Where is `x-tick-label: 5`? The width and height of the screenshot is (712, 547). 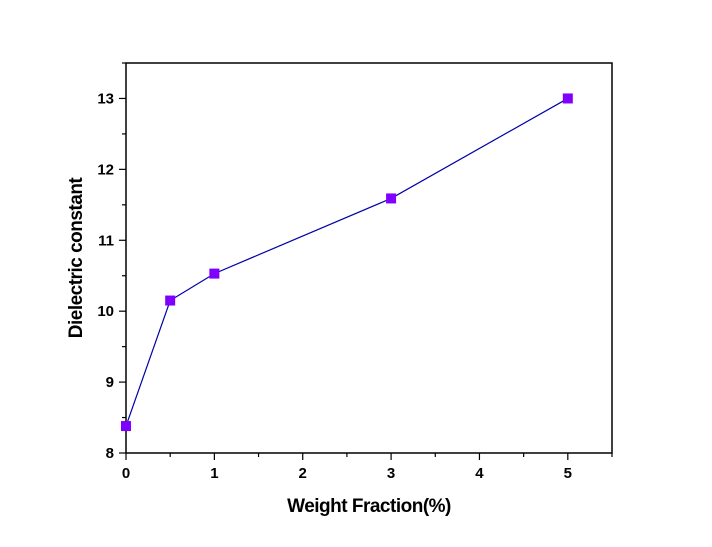
x-tick-label: 5 is located at coordinates (568, 473).